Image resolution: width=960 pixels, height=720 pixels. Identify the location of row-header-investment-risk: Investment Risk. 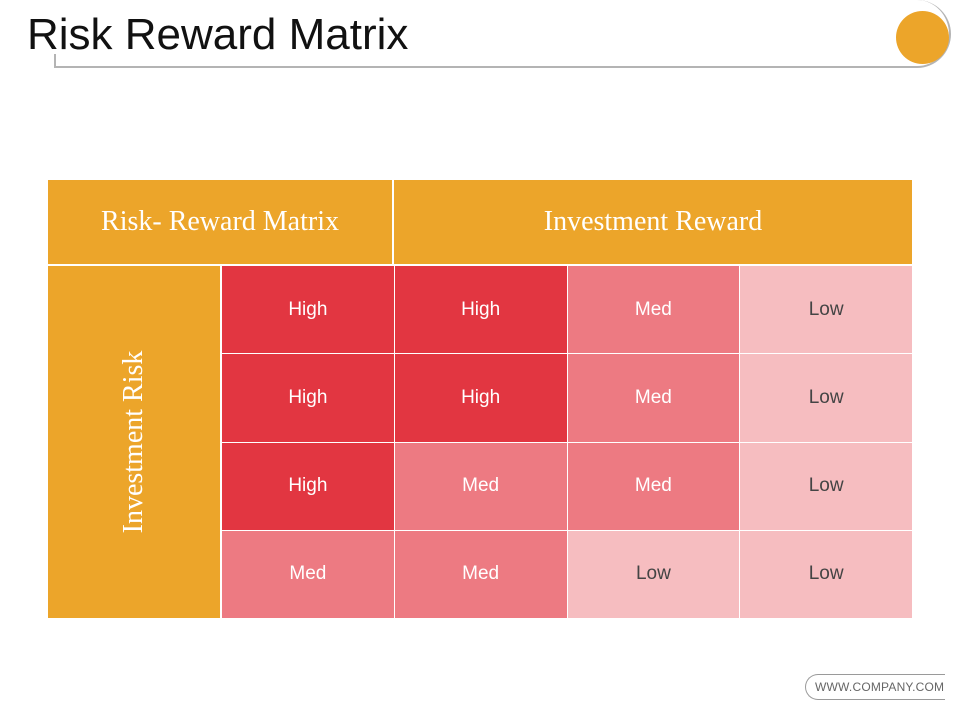
(133, 442).